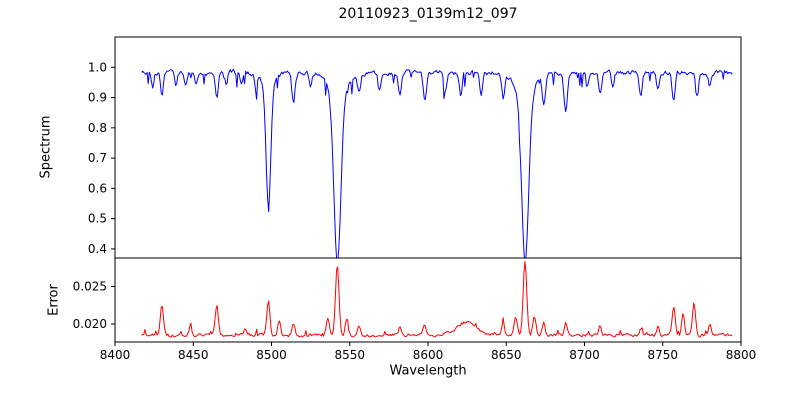 This screenshot has height=400, width=800. I want to click on x-tick-label: 8750, so click(662, 355).